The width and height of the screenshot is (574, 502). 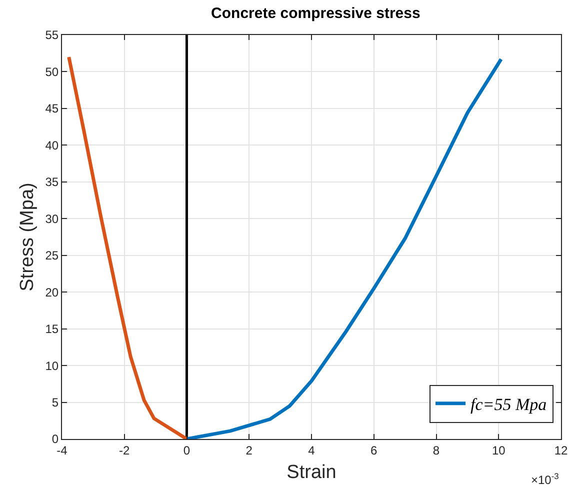 I want to click on text: ×10$^{-3}$, so click(x=545, y=479).